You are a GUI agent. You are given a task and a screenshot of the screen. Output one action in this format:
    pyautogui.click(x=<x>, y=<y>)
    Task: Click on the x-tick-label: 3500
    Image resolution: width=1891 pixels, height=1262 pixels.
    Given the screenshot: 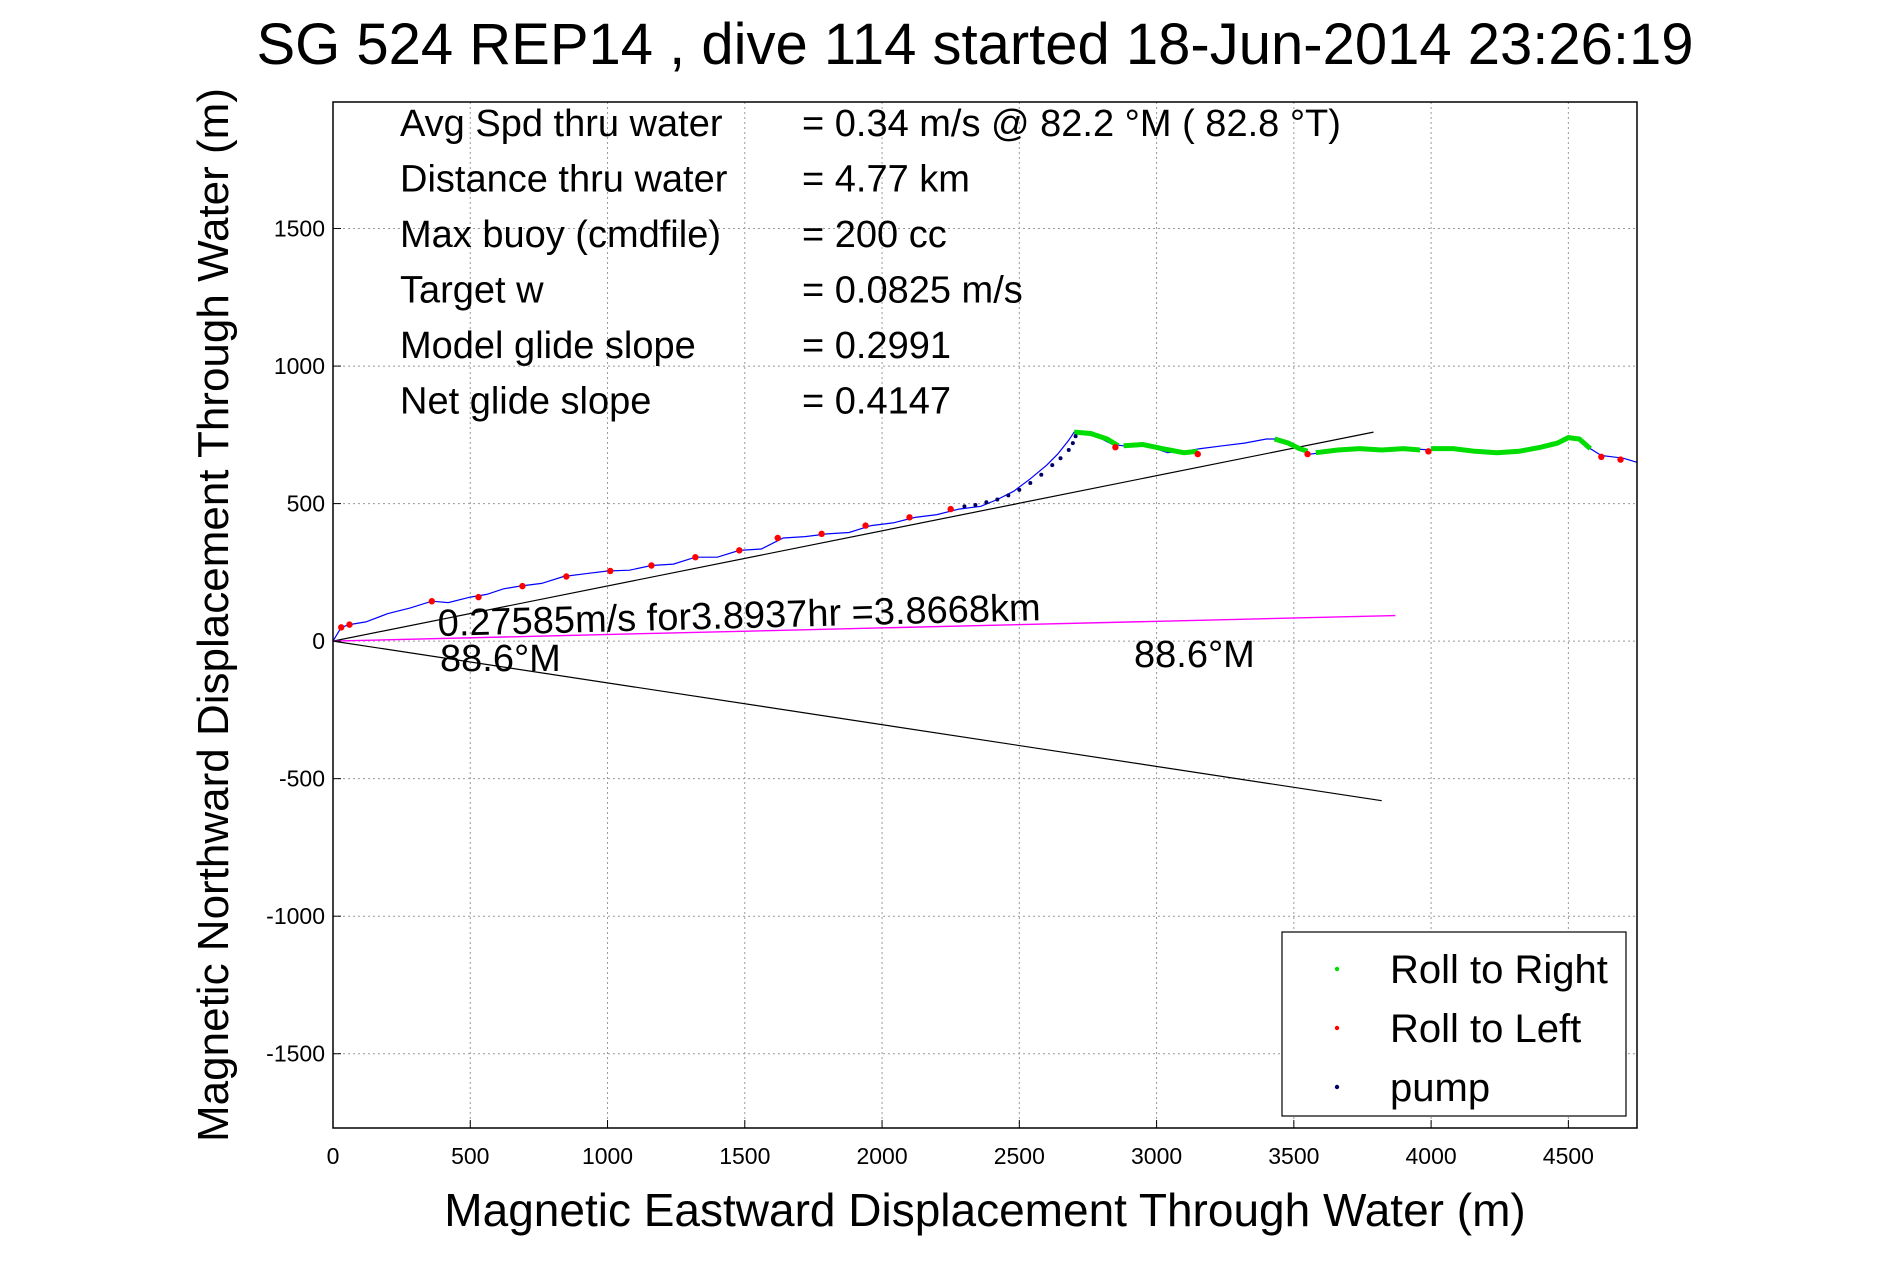 What is the action you would take?
    pyautogui.click(x=1293, y=1156)
    